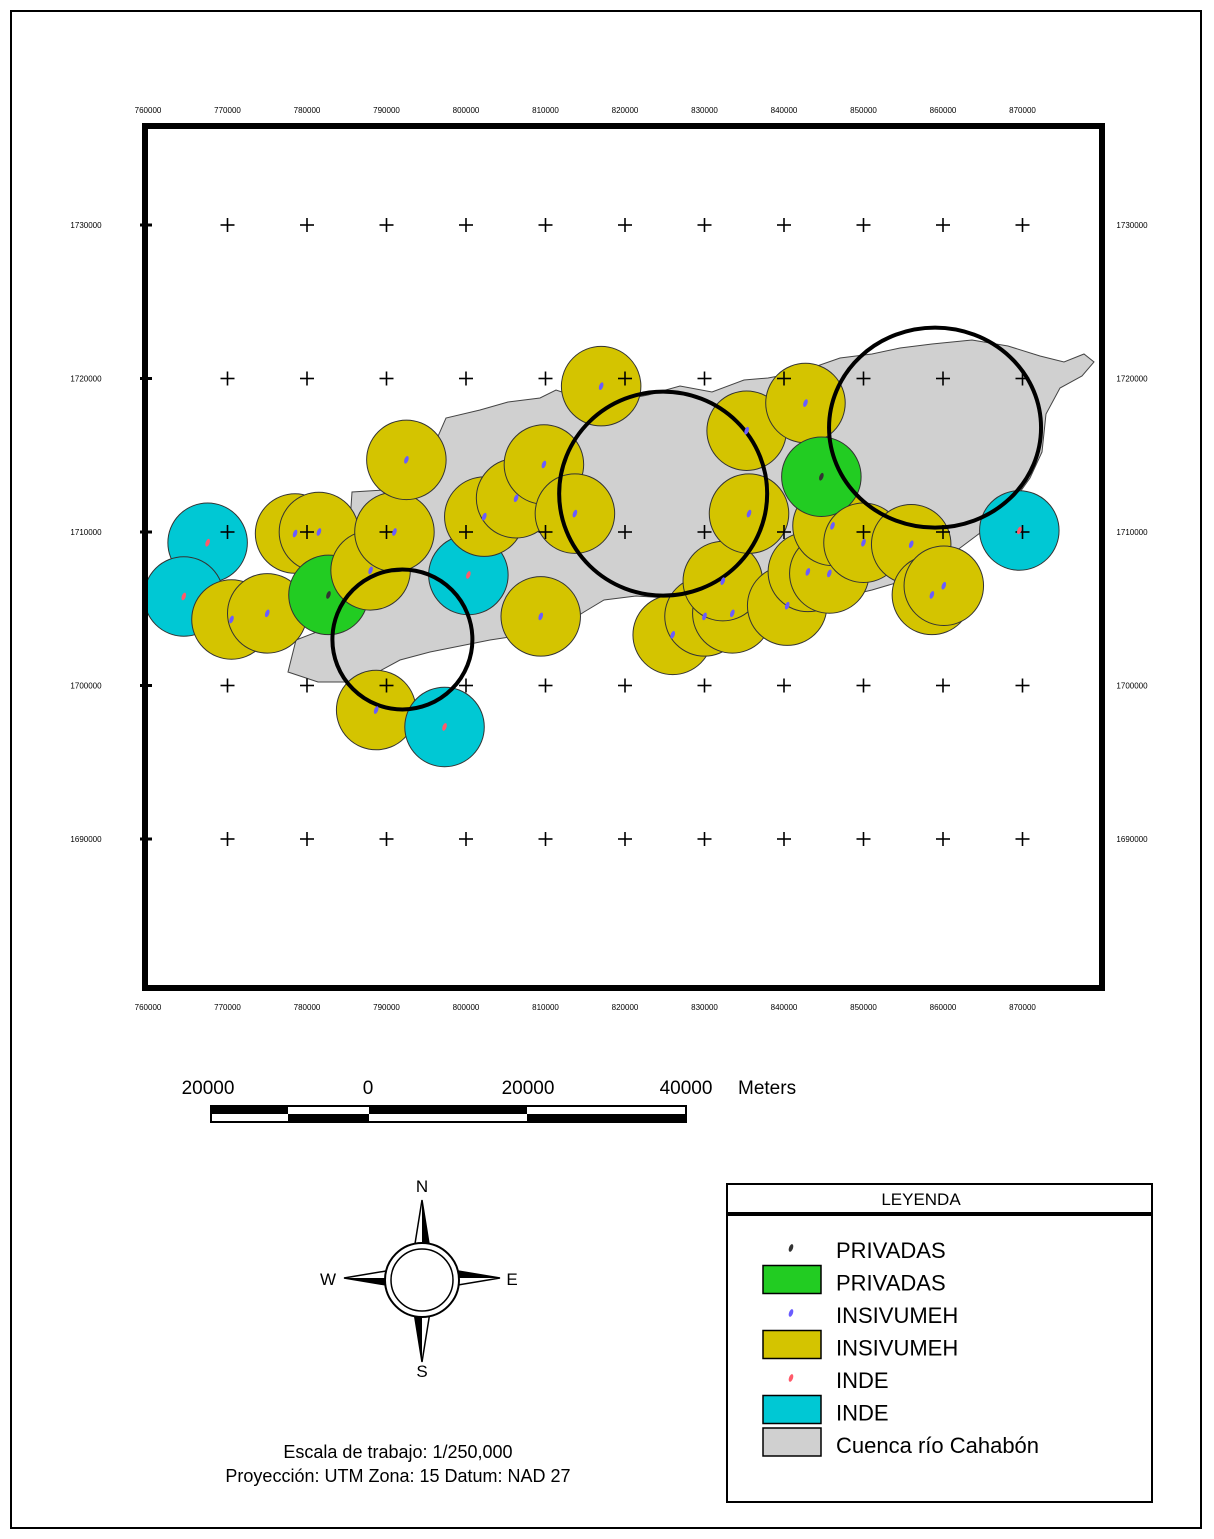  Describe the element at coordinates (686, 1088) in the screenshot. I see `scale-label-right: 40000` at that location.